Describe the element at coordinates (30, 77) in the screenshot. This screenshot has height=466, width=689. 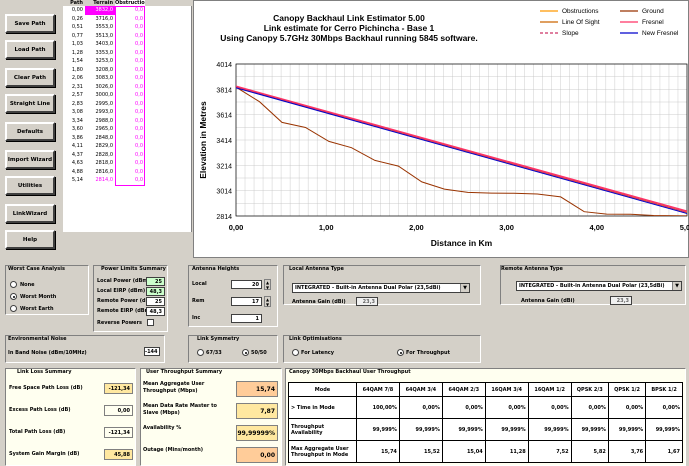
I see `clear-path-button: Clear Path` at that location.